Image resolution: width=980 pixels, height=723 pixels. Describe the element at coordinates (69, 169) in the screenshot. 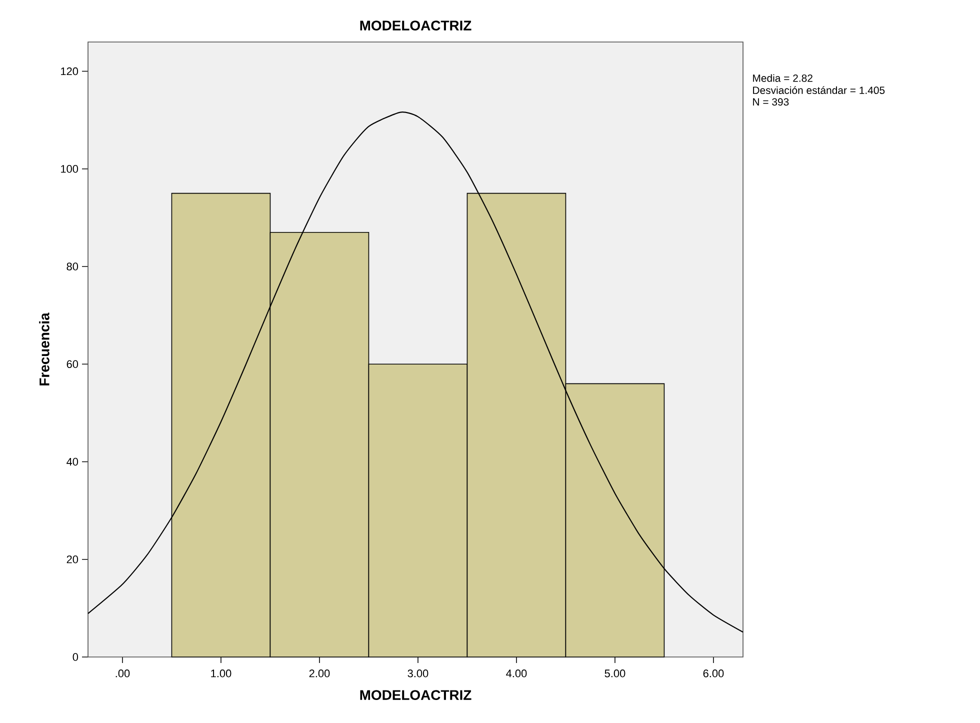

I see `y-tick-label: 100` at that location.